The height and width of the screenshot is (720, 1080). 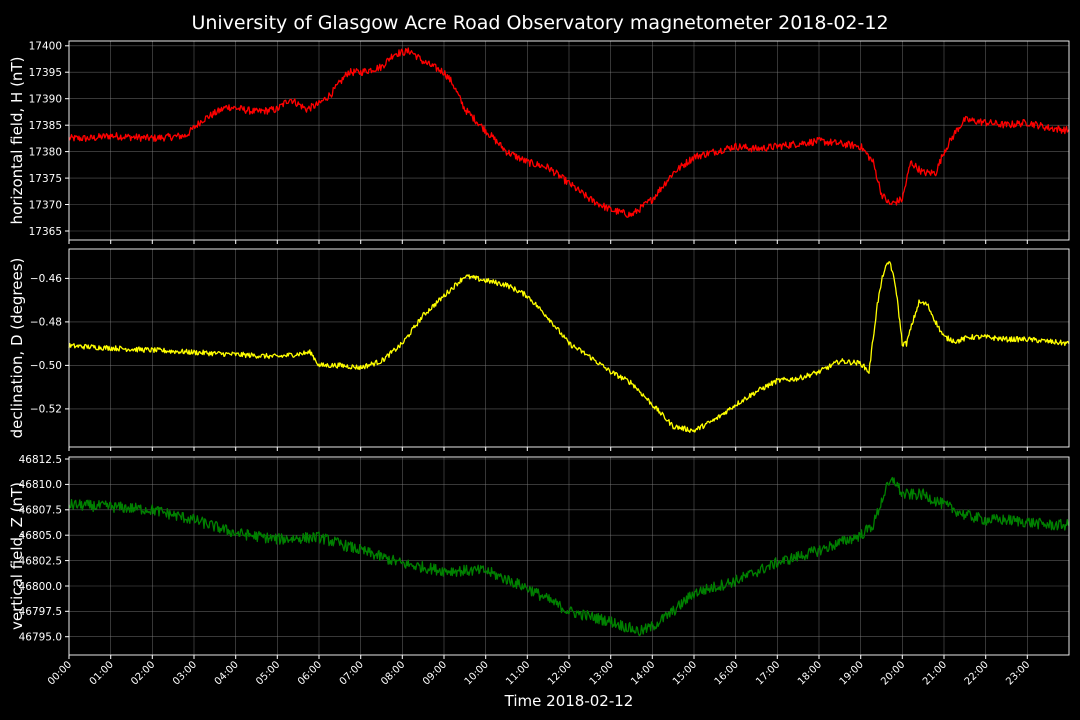 I want to click on y-tick-label: −0.48, so click(x=46, y=323).